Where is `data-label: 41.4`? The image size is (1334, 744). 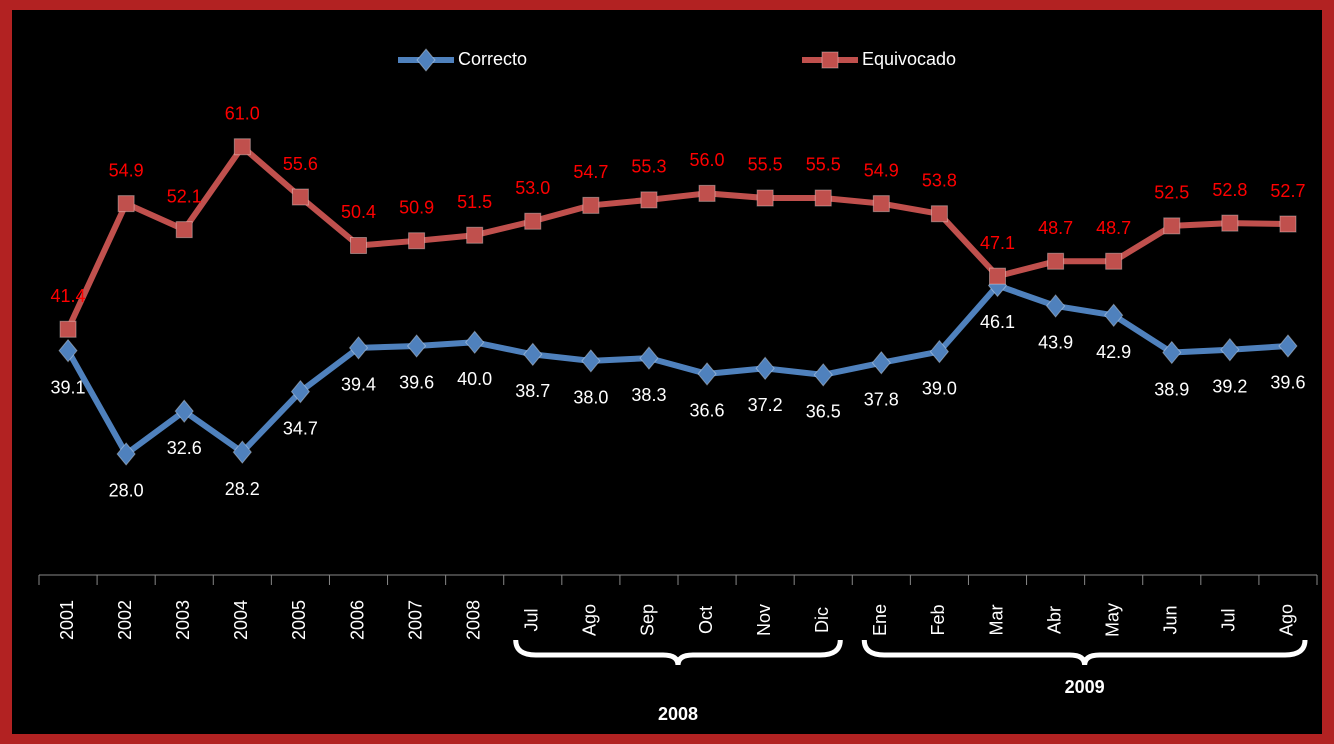 data-label: 41.4 is located at coordinates (68, 296).